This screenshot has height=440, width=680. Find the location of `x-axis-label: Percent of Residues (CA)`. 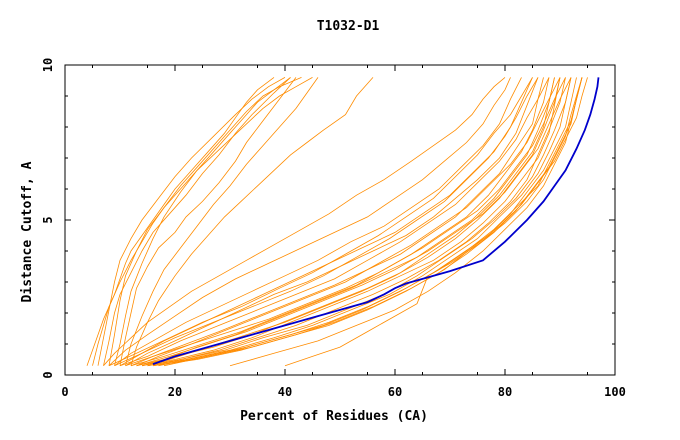

x-axis-label: Percent of Residues (CA) is located at coordinates (334, 416).